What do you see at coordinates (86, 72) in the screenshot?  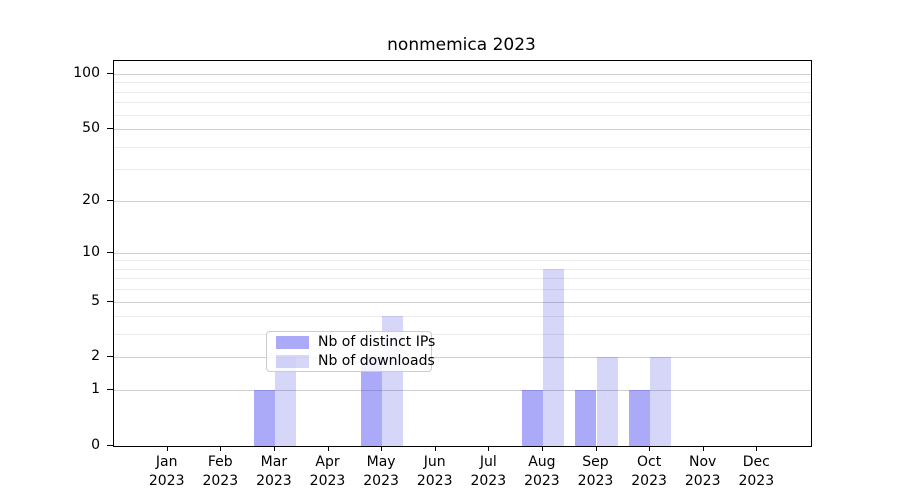 I see `y-tick-label: 100` at bounding box center [86, 72].